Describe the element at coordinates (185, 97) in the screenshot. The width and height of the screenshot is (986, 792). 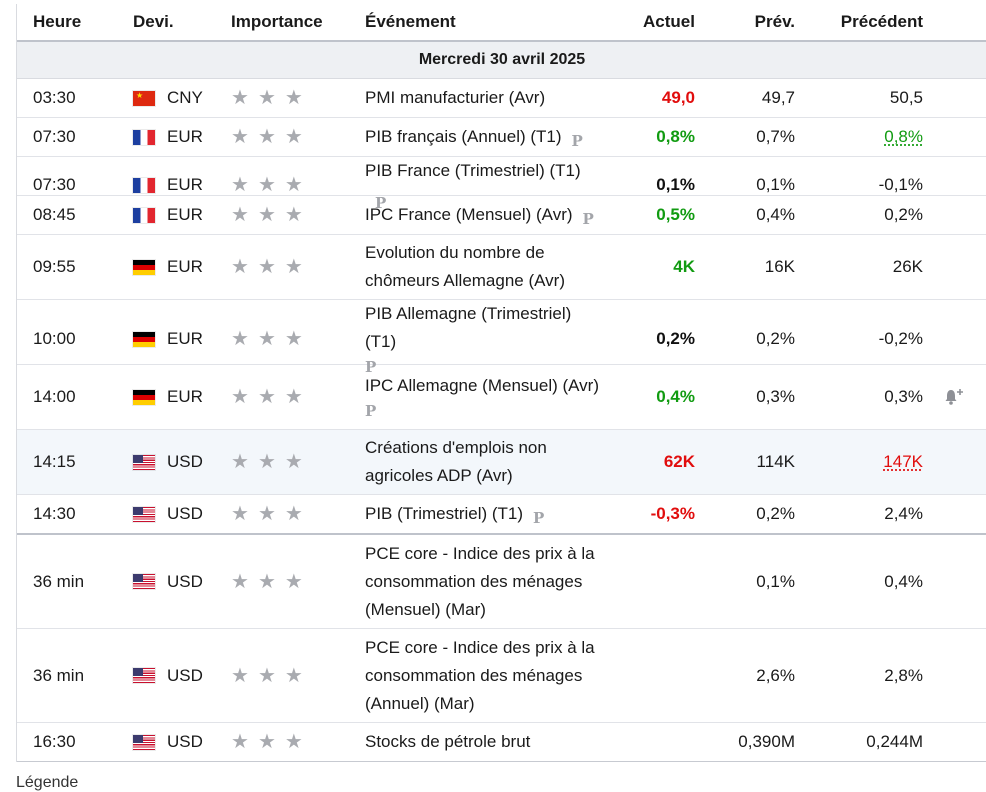
I see `currency-code: CNY` at that location.